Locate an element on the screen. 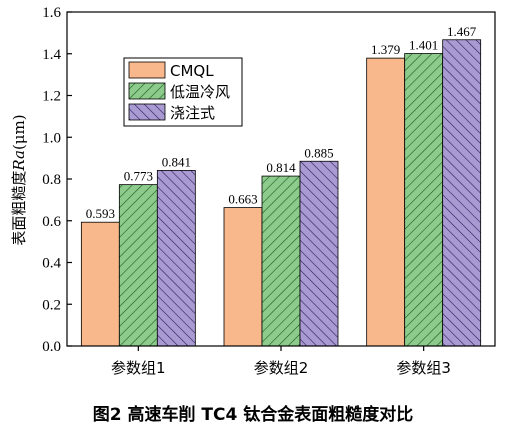 The width and height of the screenshot is (506, 439). y-ticks-group: 0.0 0.2 0.4 0.6 0.8 1.0 1.2 1.4 1.6 is located at coordinates (57, 180).